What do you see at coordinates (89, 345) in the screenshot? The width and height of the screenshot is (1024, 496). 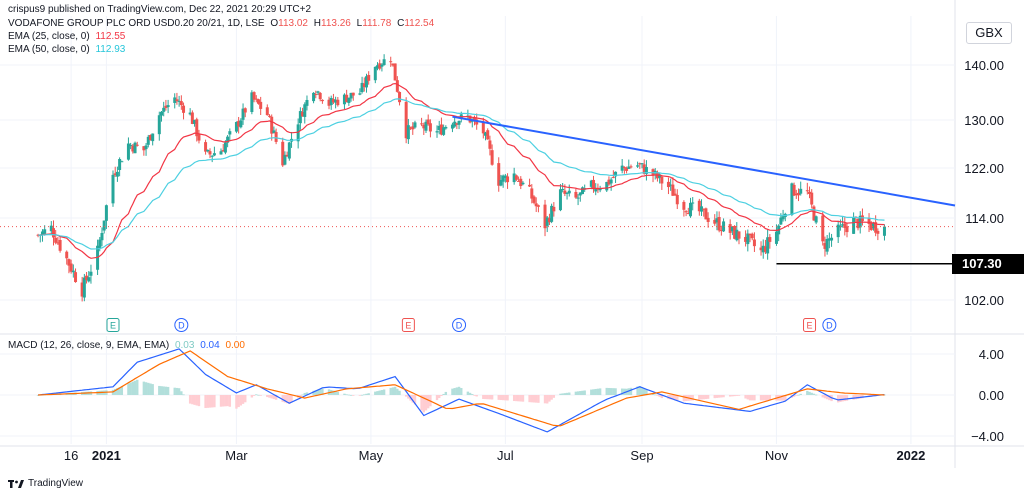 I see `macd-label: MACD (12, 26, close, 9, EMA, EMA)` at bounding box center [89, 345].